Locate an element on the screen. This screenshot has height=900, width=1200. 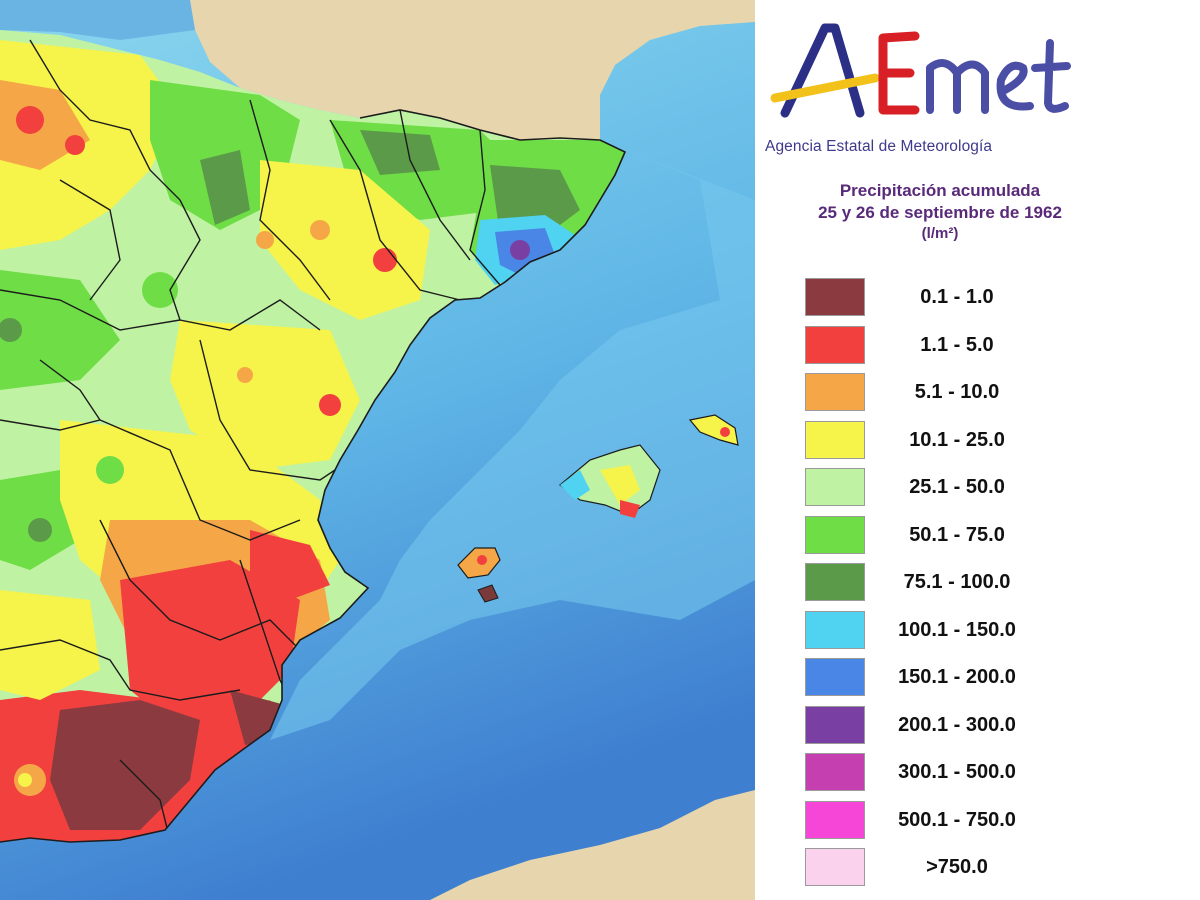
legend-item: 0.1 - 1.0 is located at coordinates (965, 298).